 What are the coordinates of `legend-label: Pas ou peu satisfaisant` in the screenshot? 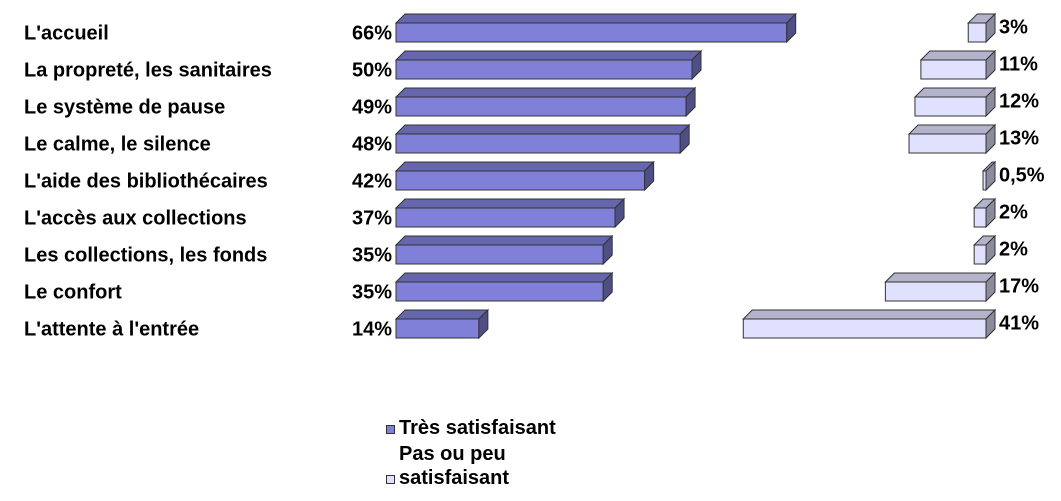 It's located at (454, 466).